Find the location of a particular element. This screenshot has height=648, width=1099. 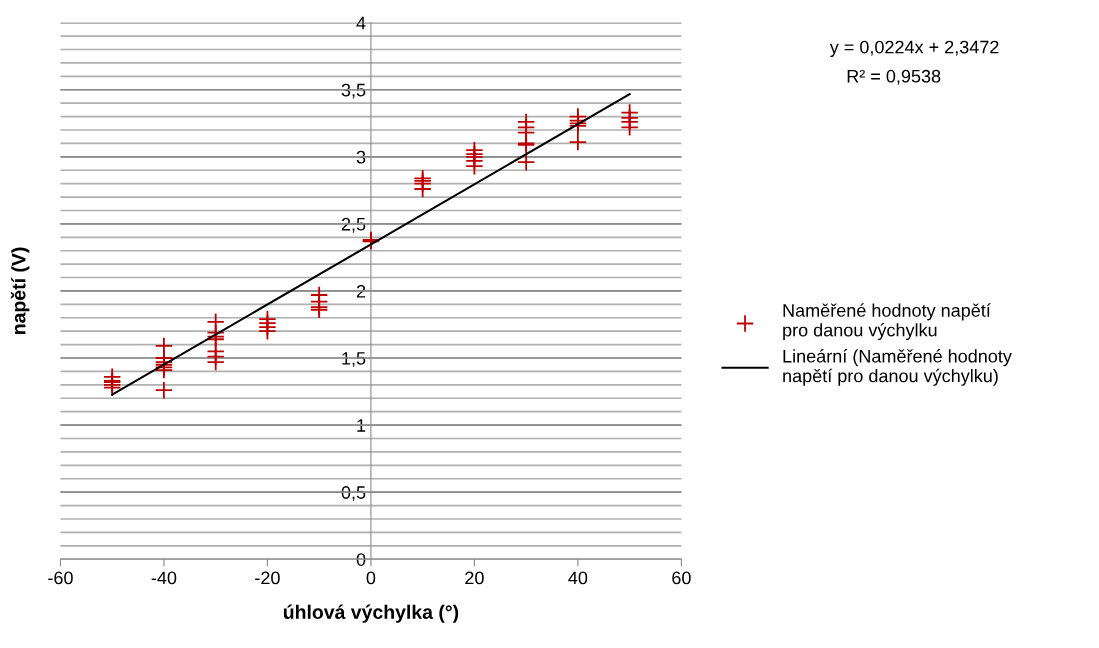

x-tick-label: 20 is located at coordinates (474, 578).